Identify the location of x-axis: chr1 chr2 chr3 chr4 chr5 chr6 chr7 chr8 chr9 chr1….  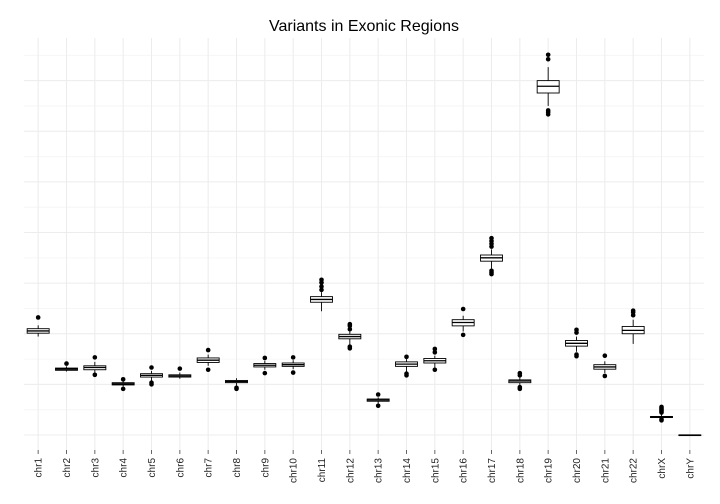
(365, 466).